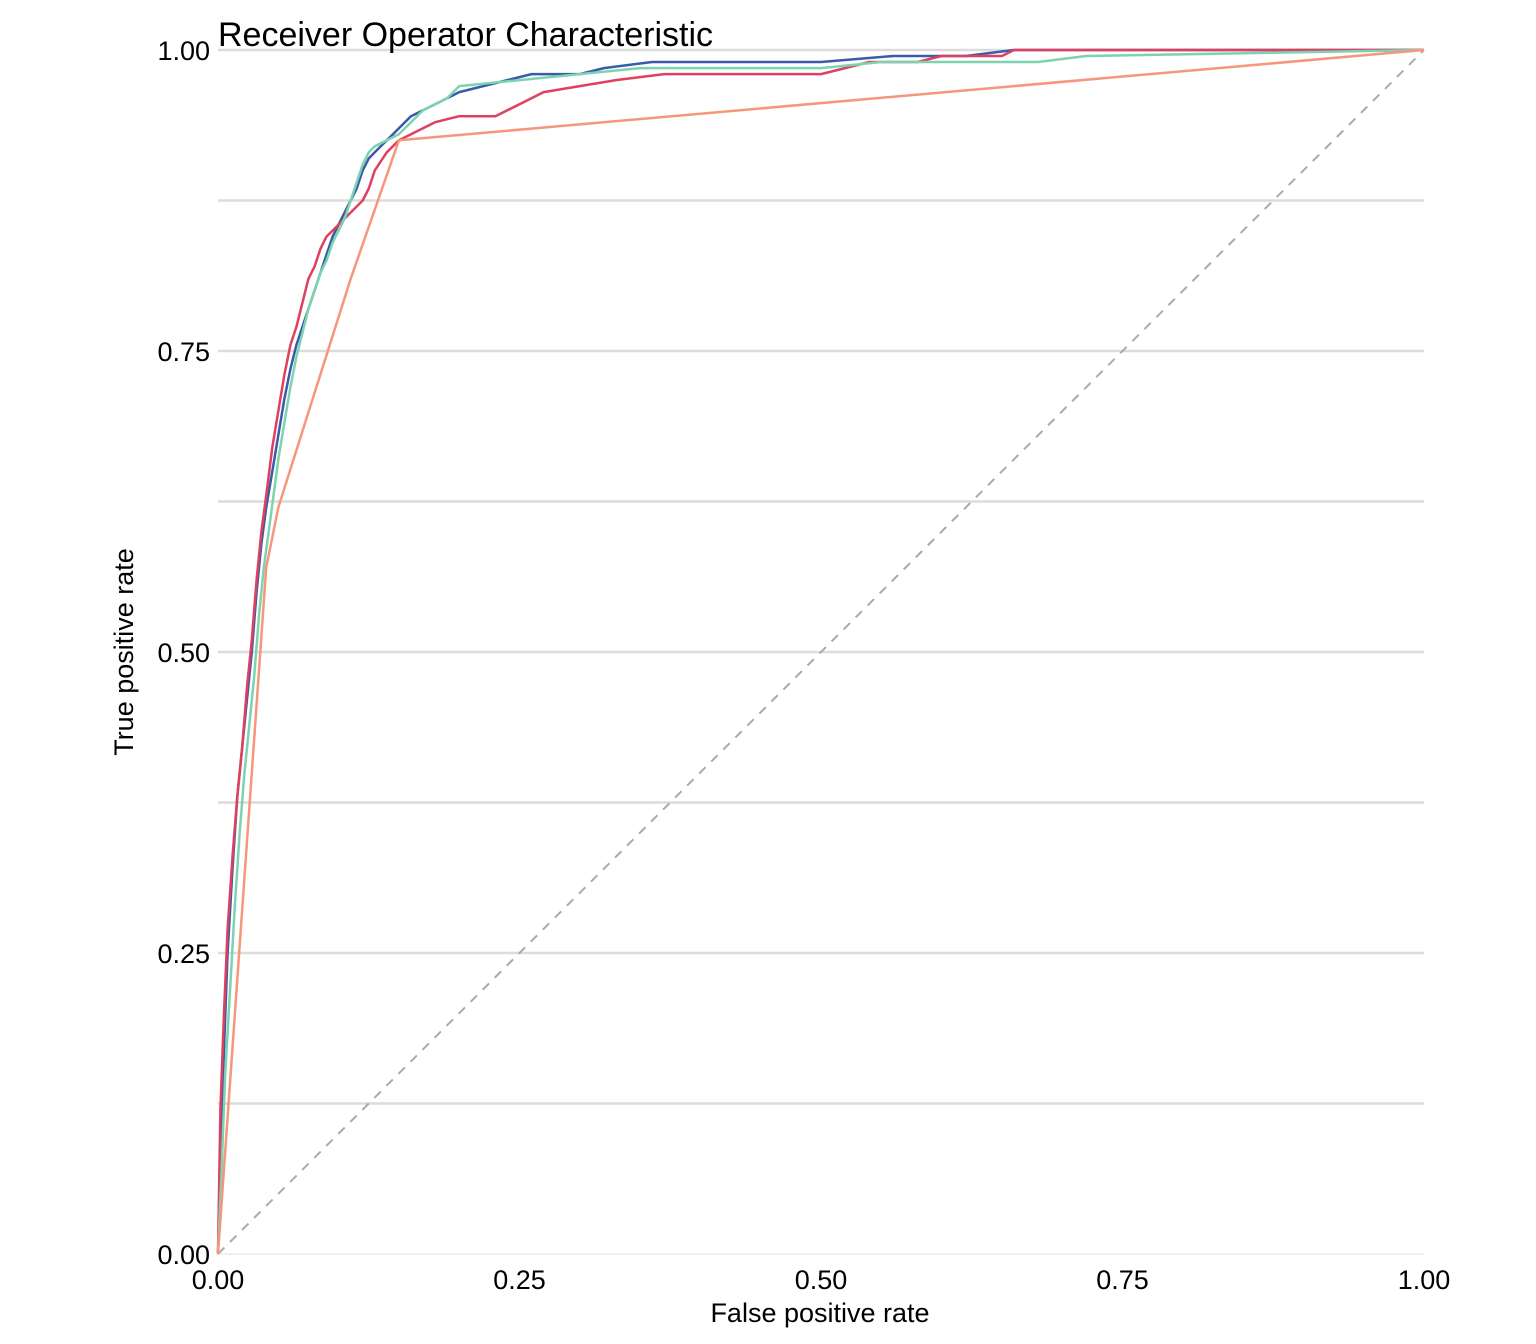 The width and height of the screenshot is (1536, 1344). I want to click on y-tick-label: 1.00, so click(183, 51).